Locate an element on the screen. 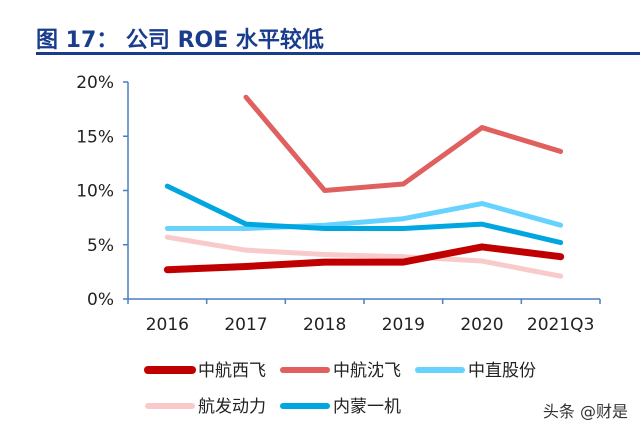 The width and height of the screenshot is (640, 432). x-tick-label: 2019 is located at coordinates (403, 325).